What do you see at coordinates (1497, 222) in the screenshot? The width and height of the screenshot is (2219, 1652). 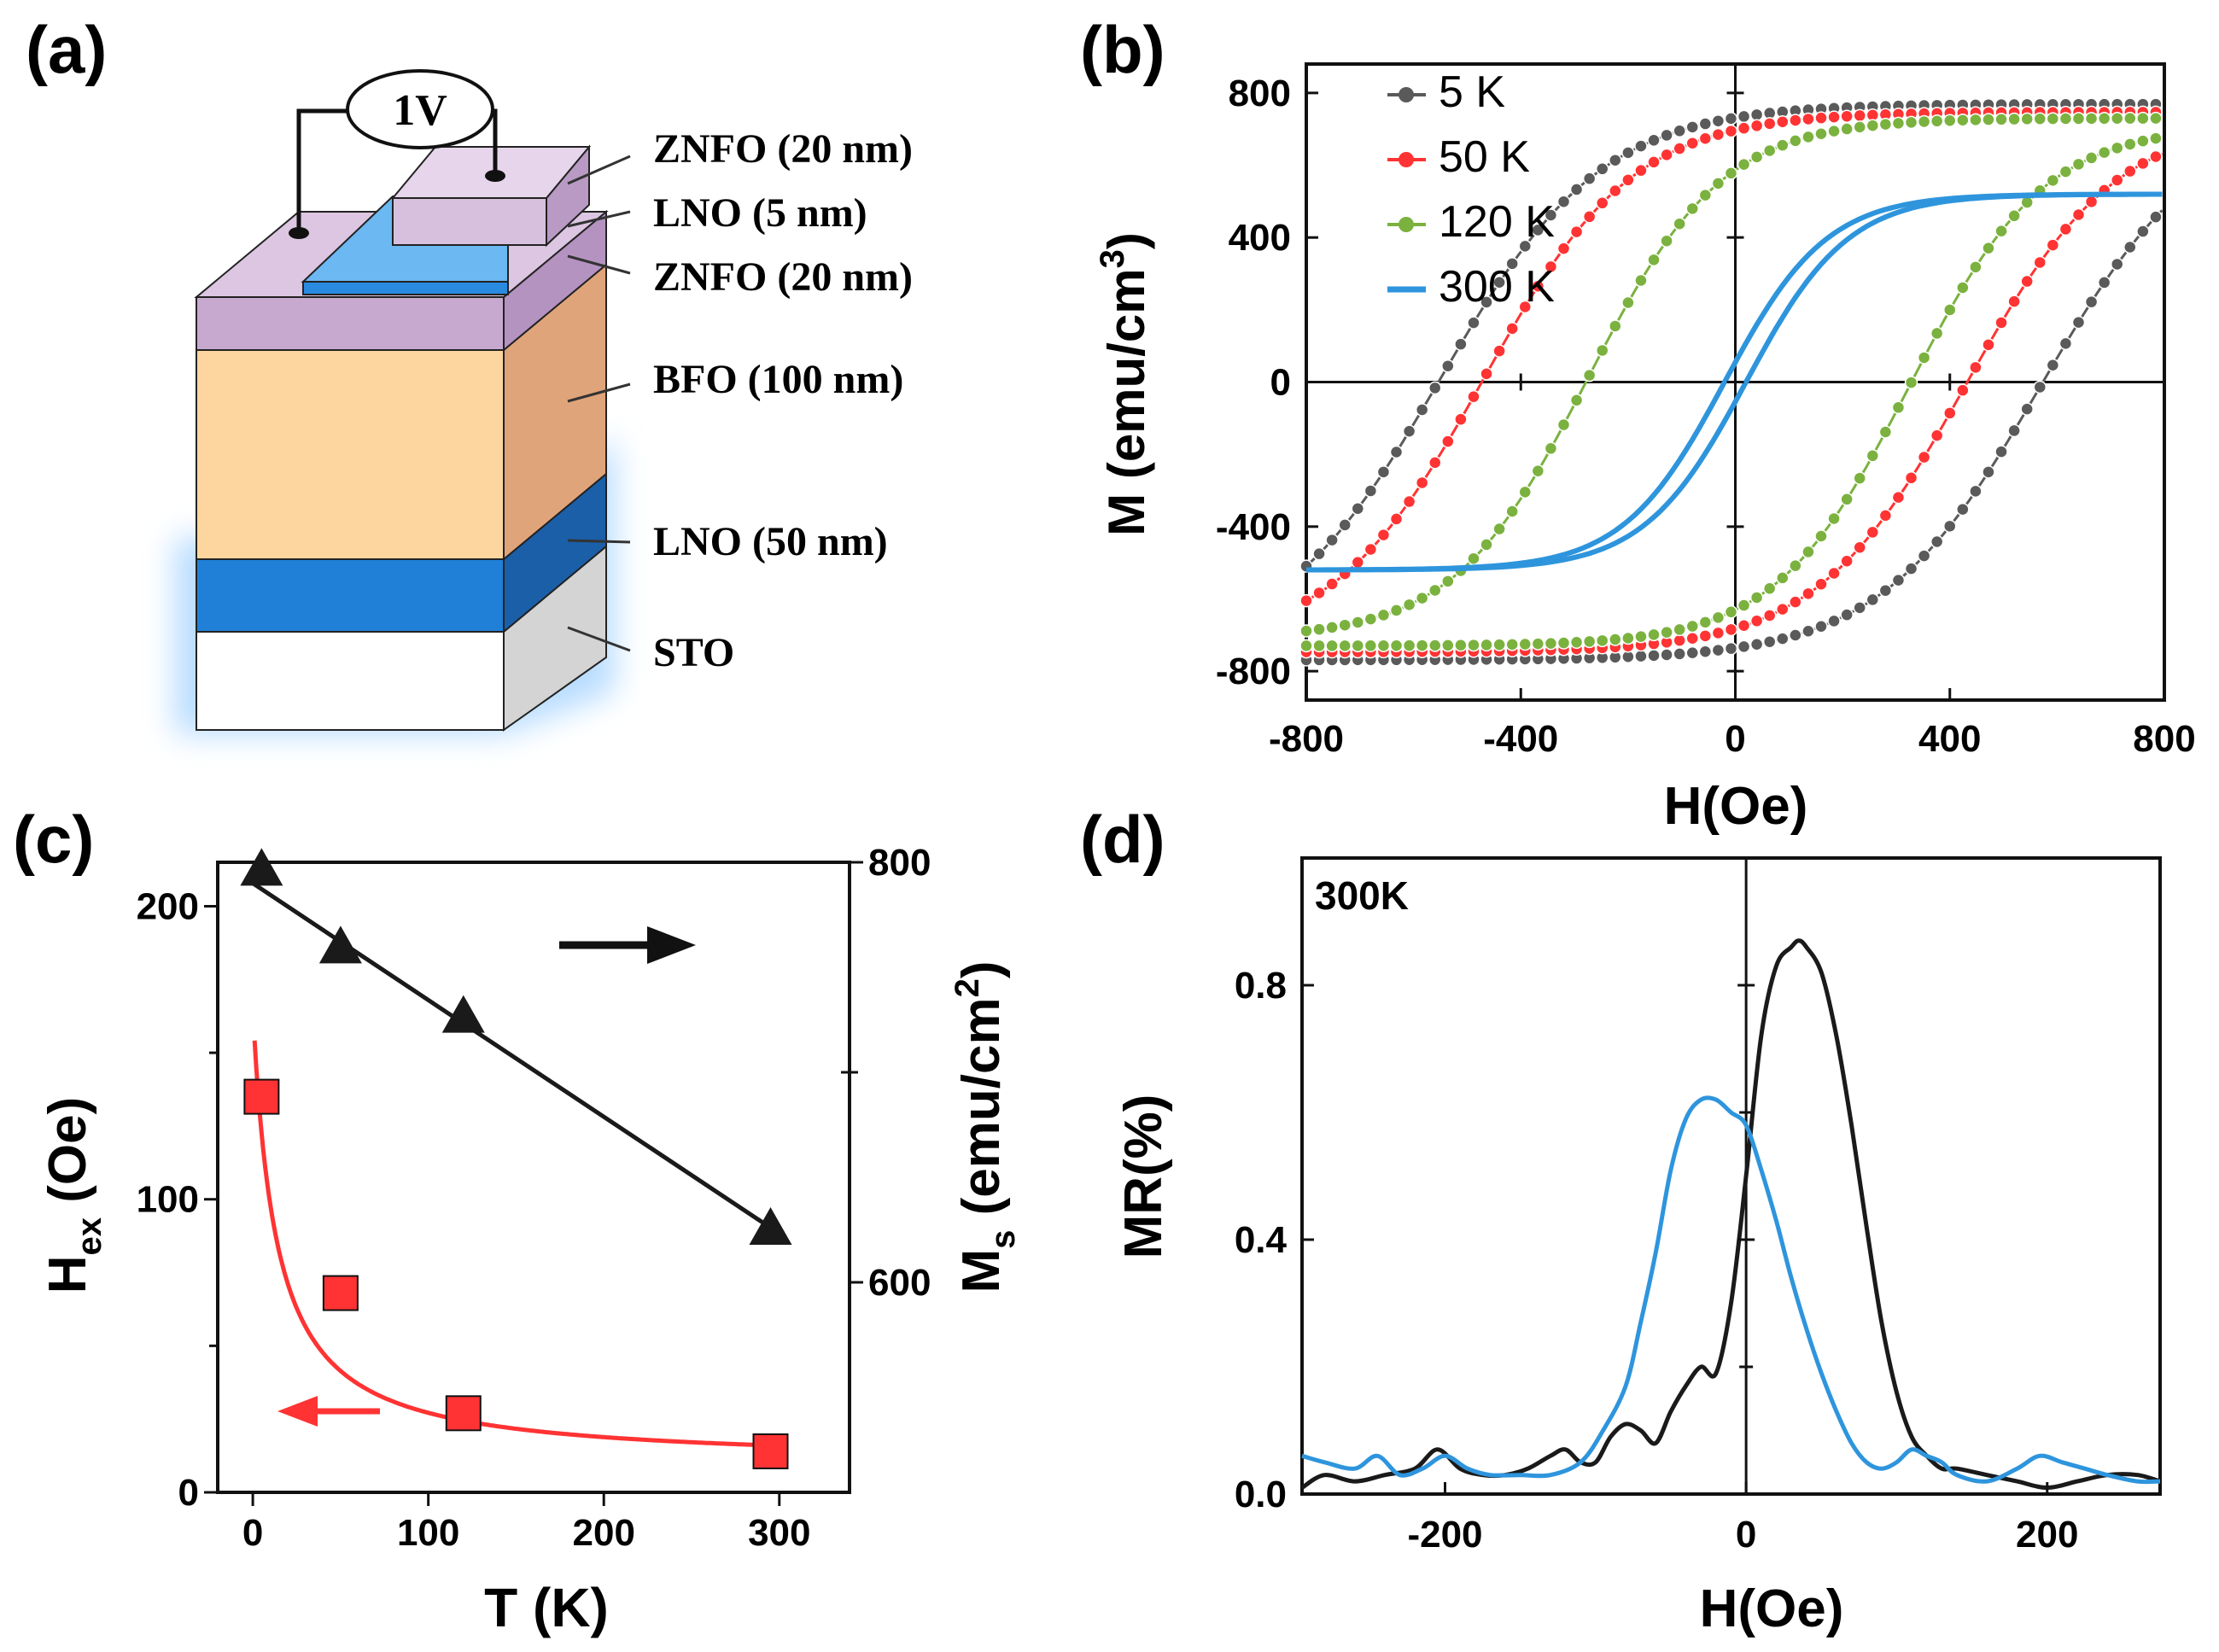 I see `legend-label-b: 120 K` at bounding box center [1497, 222].